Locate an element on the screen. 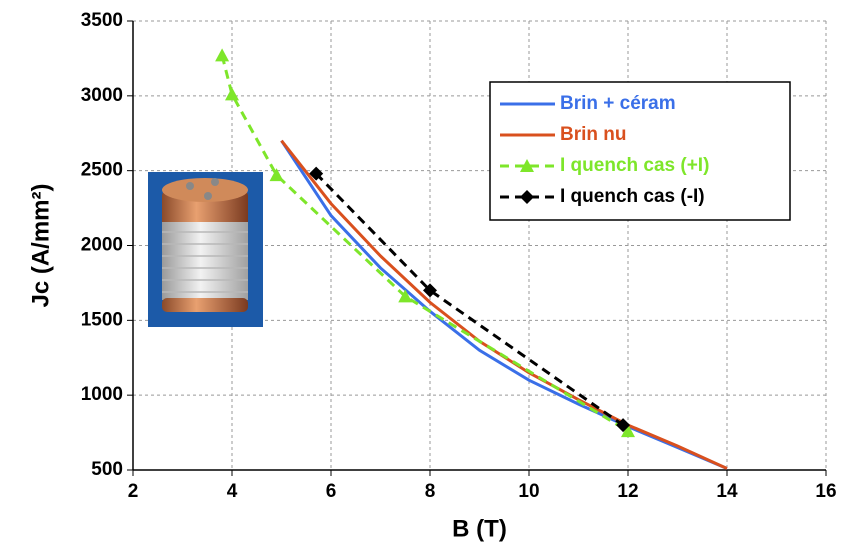 The width and height of the screenshot is (855, 549). y-tick-label: 1500 is located at coordinates (102, 319).